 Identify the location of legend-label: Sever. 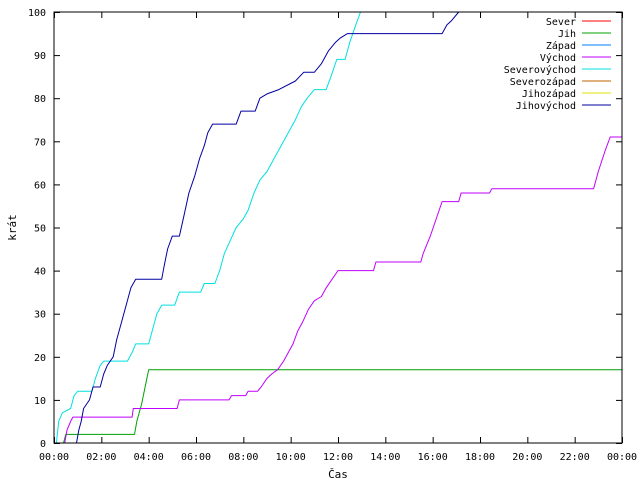
(561, 22).